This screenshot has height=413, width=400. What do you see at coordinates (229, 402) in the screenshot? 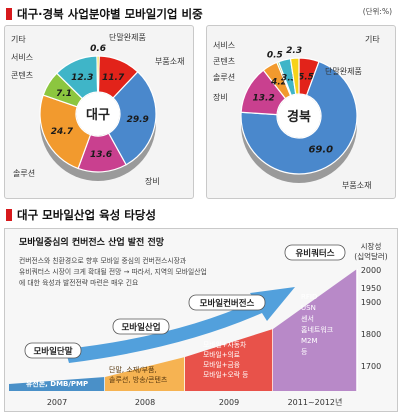
I see `x-tick-label: 2009` at bounding box center [229, 402].